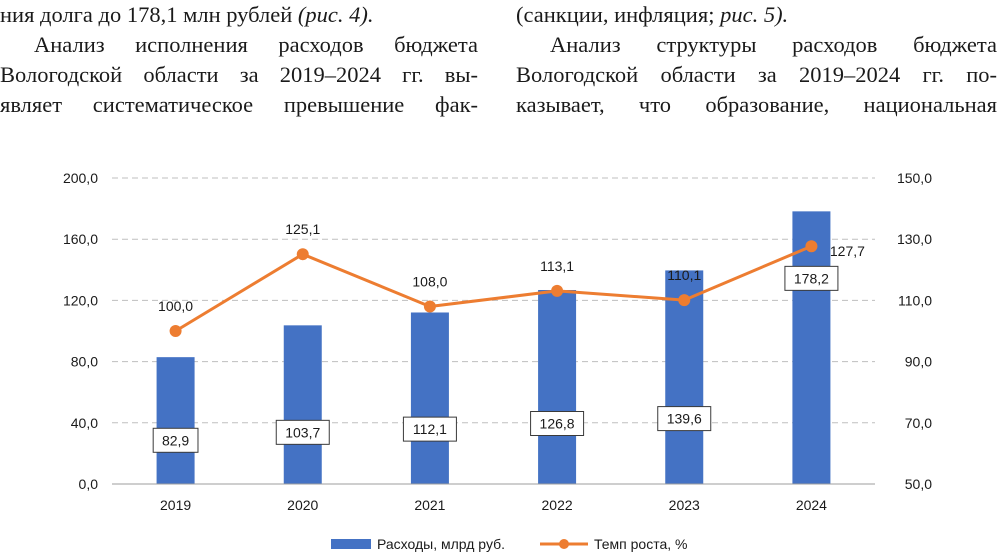  Describe the element at coordinates (914, 178) in the screenshot. I see `right-axis-tick-label: 150,0` at that location.